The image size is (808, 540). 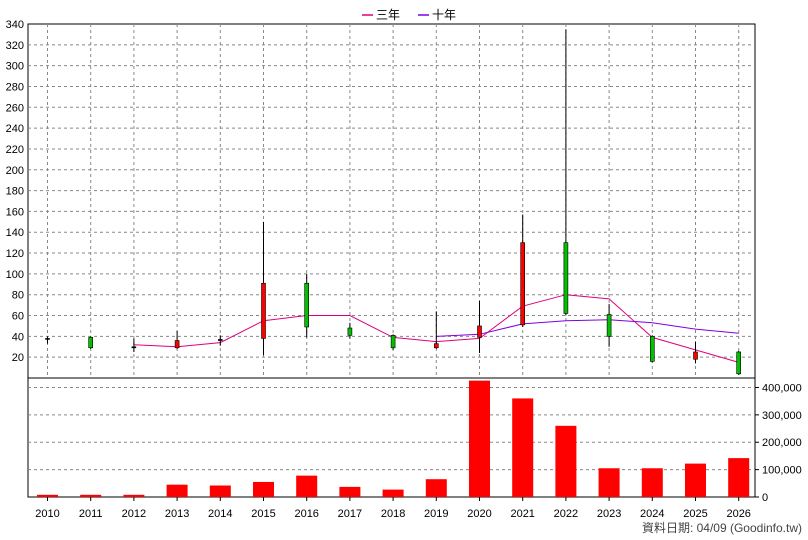 I want to click on x-tick-label: 2010, so click(x=47, y=514).